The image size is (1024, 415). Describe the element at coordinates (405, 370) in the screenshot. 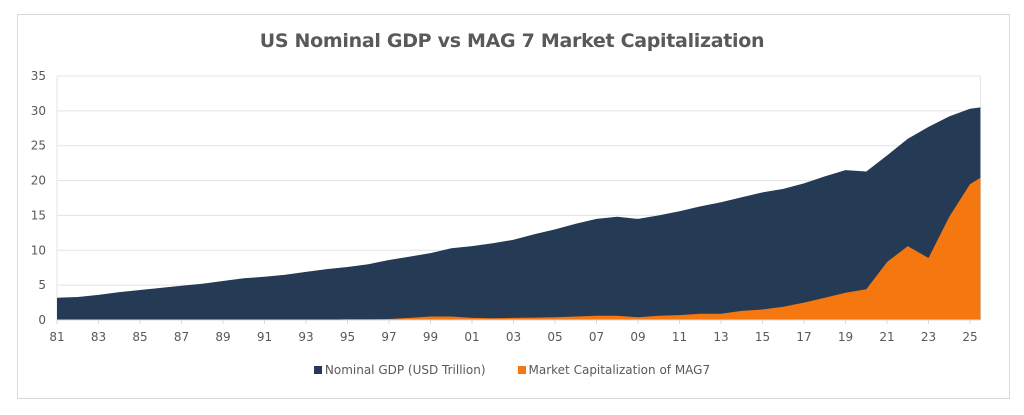

I see `legend-label-gdp: Nominal GDP (USD Trillion)` at that location.